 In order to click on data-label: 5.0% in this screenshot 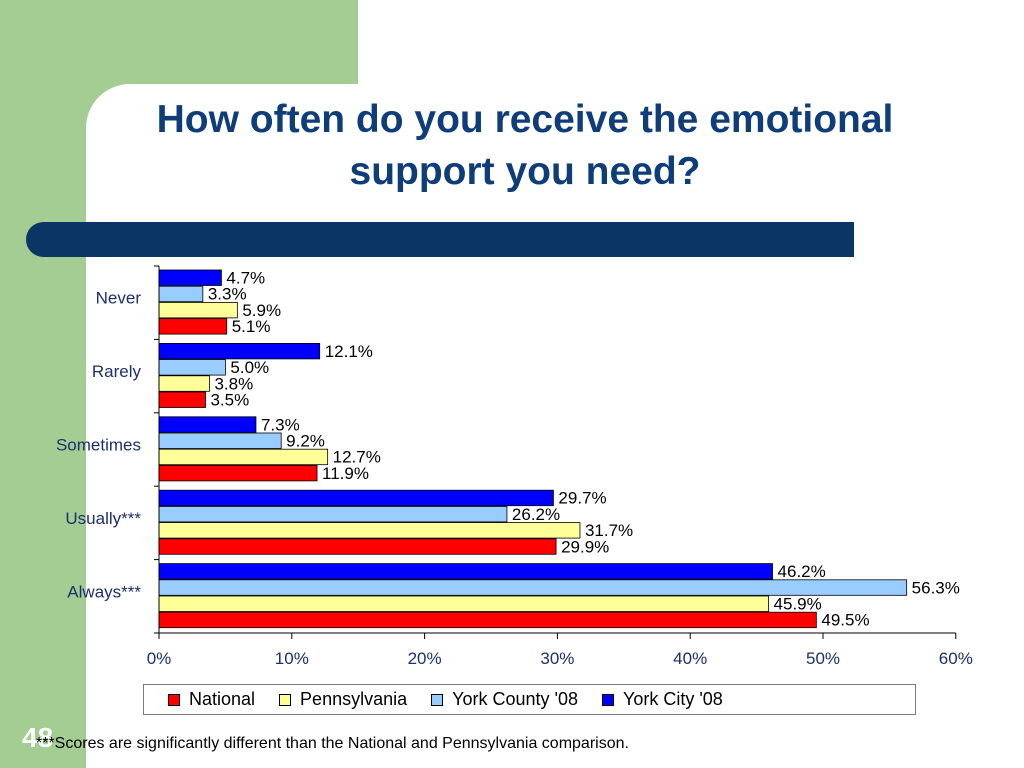, I will do `click(249, 367)`.